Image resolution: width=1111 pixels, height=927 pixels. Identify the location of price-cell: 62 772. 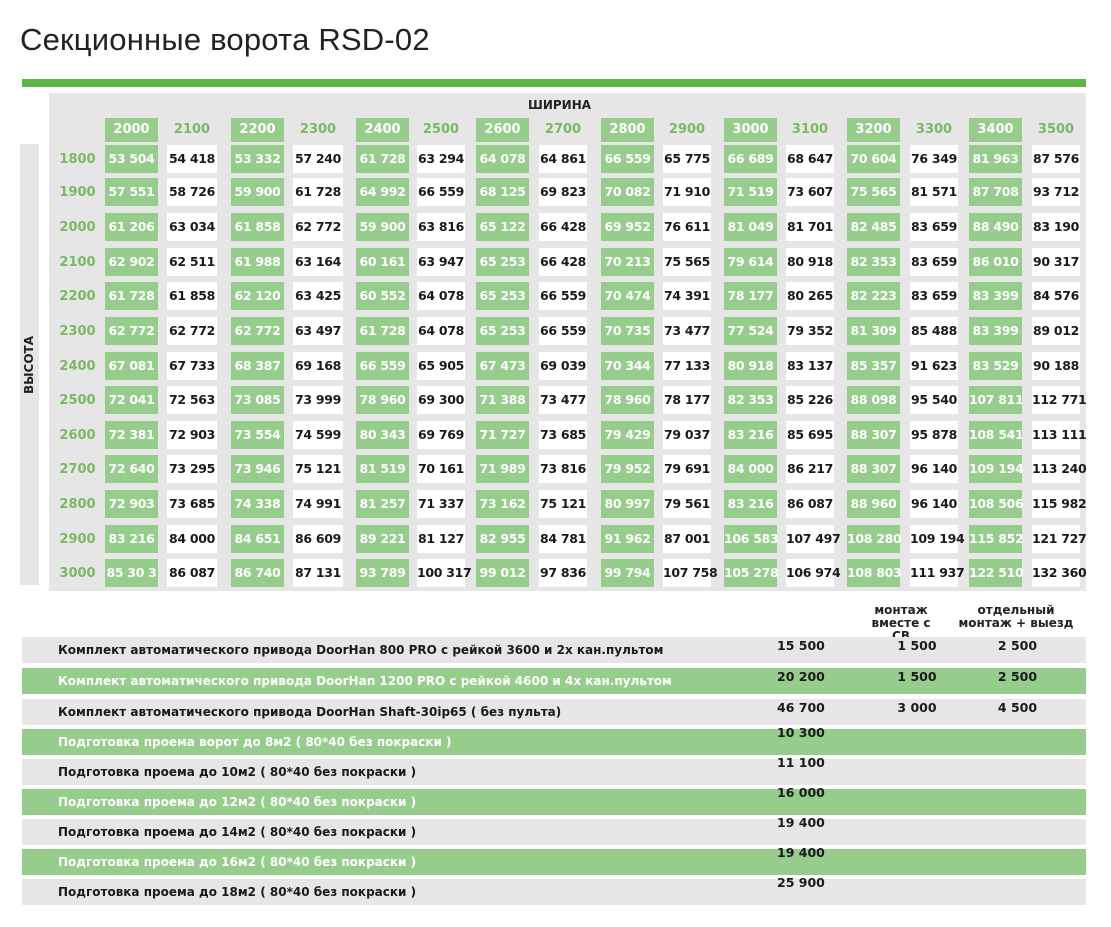
(318, 227).